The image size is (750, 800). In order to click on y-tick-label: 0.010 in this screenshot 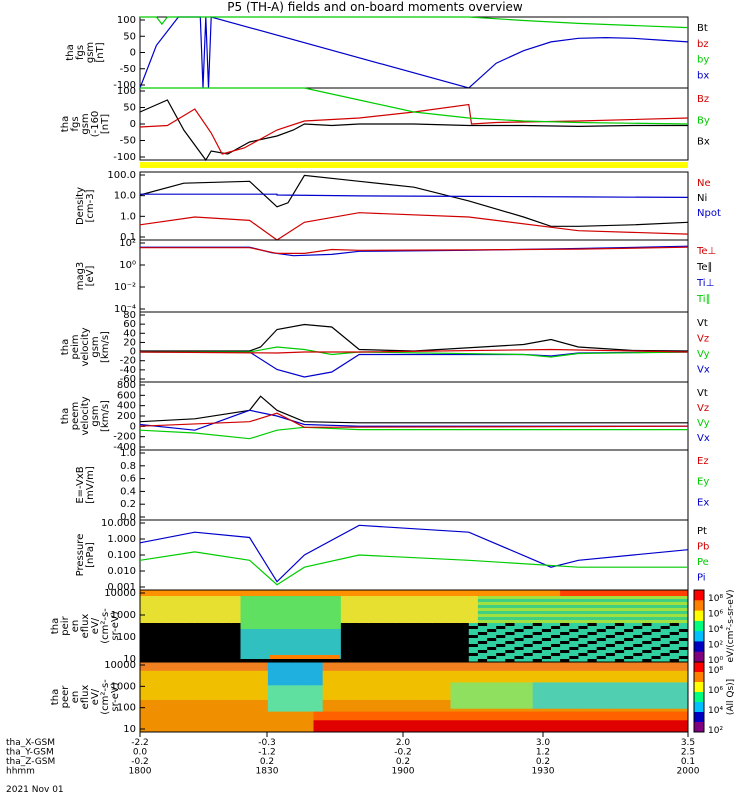, I will do `click(121, 571)`.